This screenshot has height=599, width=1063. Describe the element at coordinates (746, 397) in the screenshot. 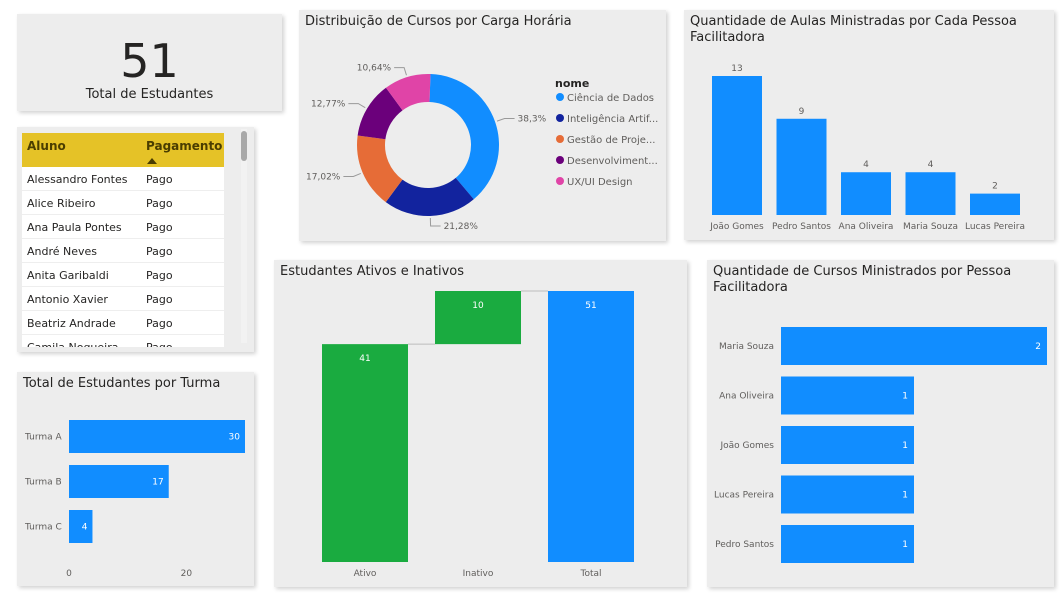

I see `y-tick-label: Ana Oliveira` at that location.